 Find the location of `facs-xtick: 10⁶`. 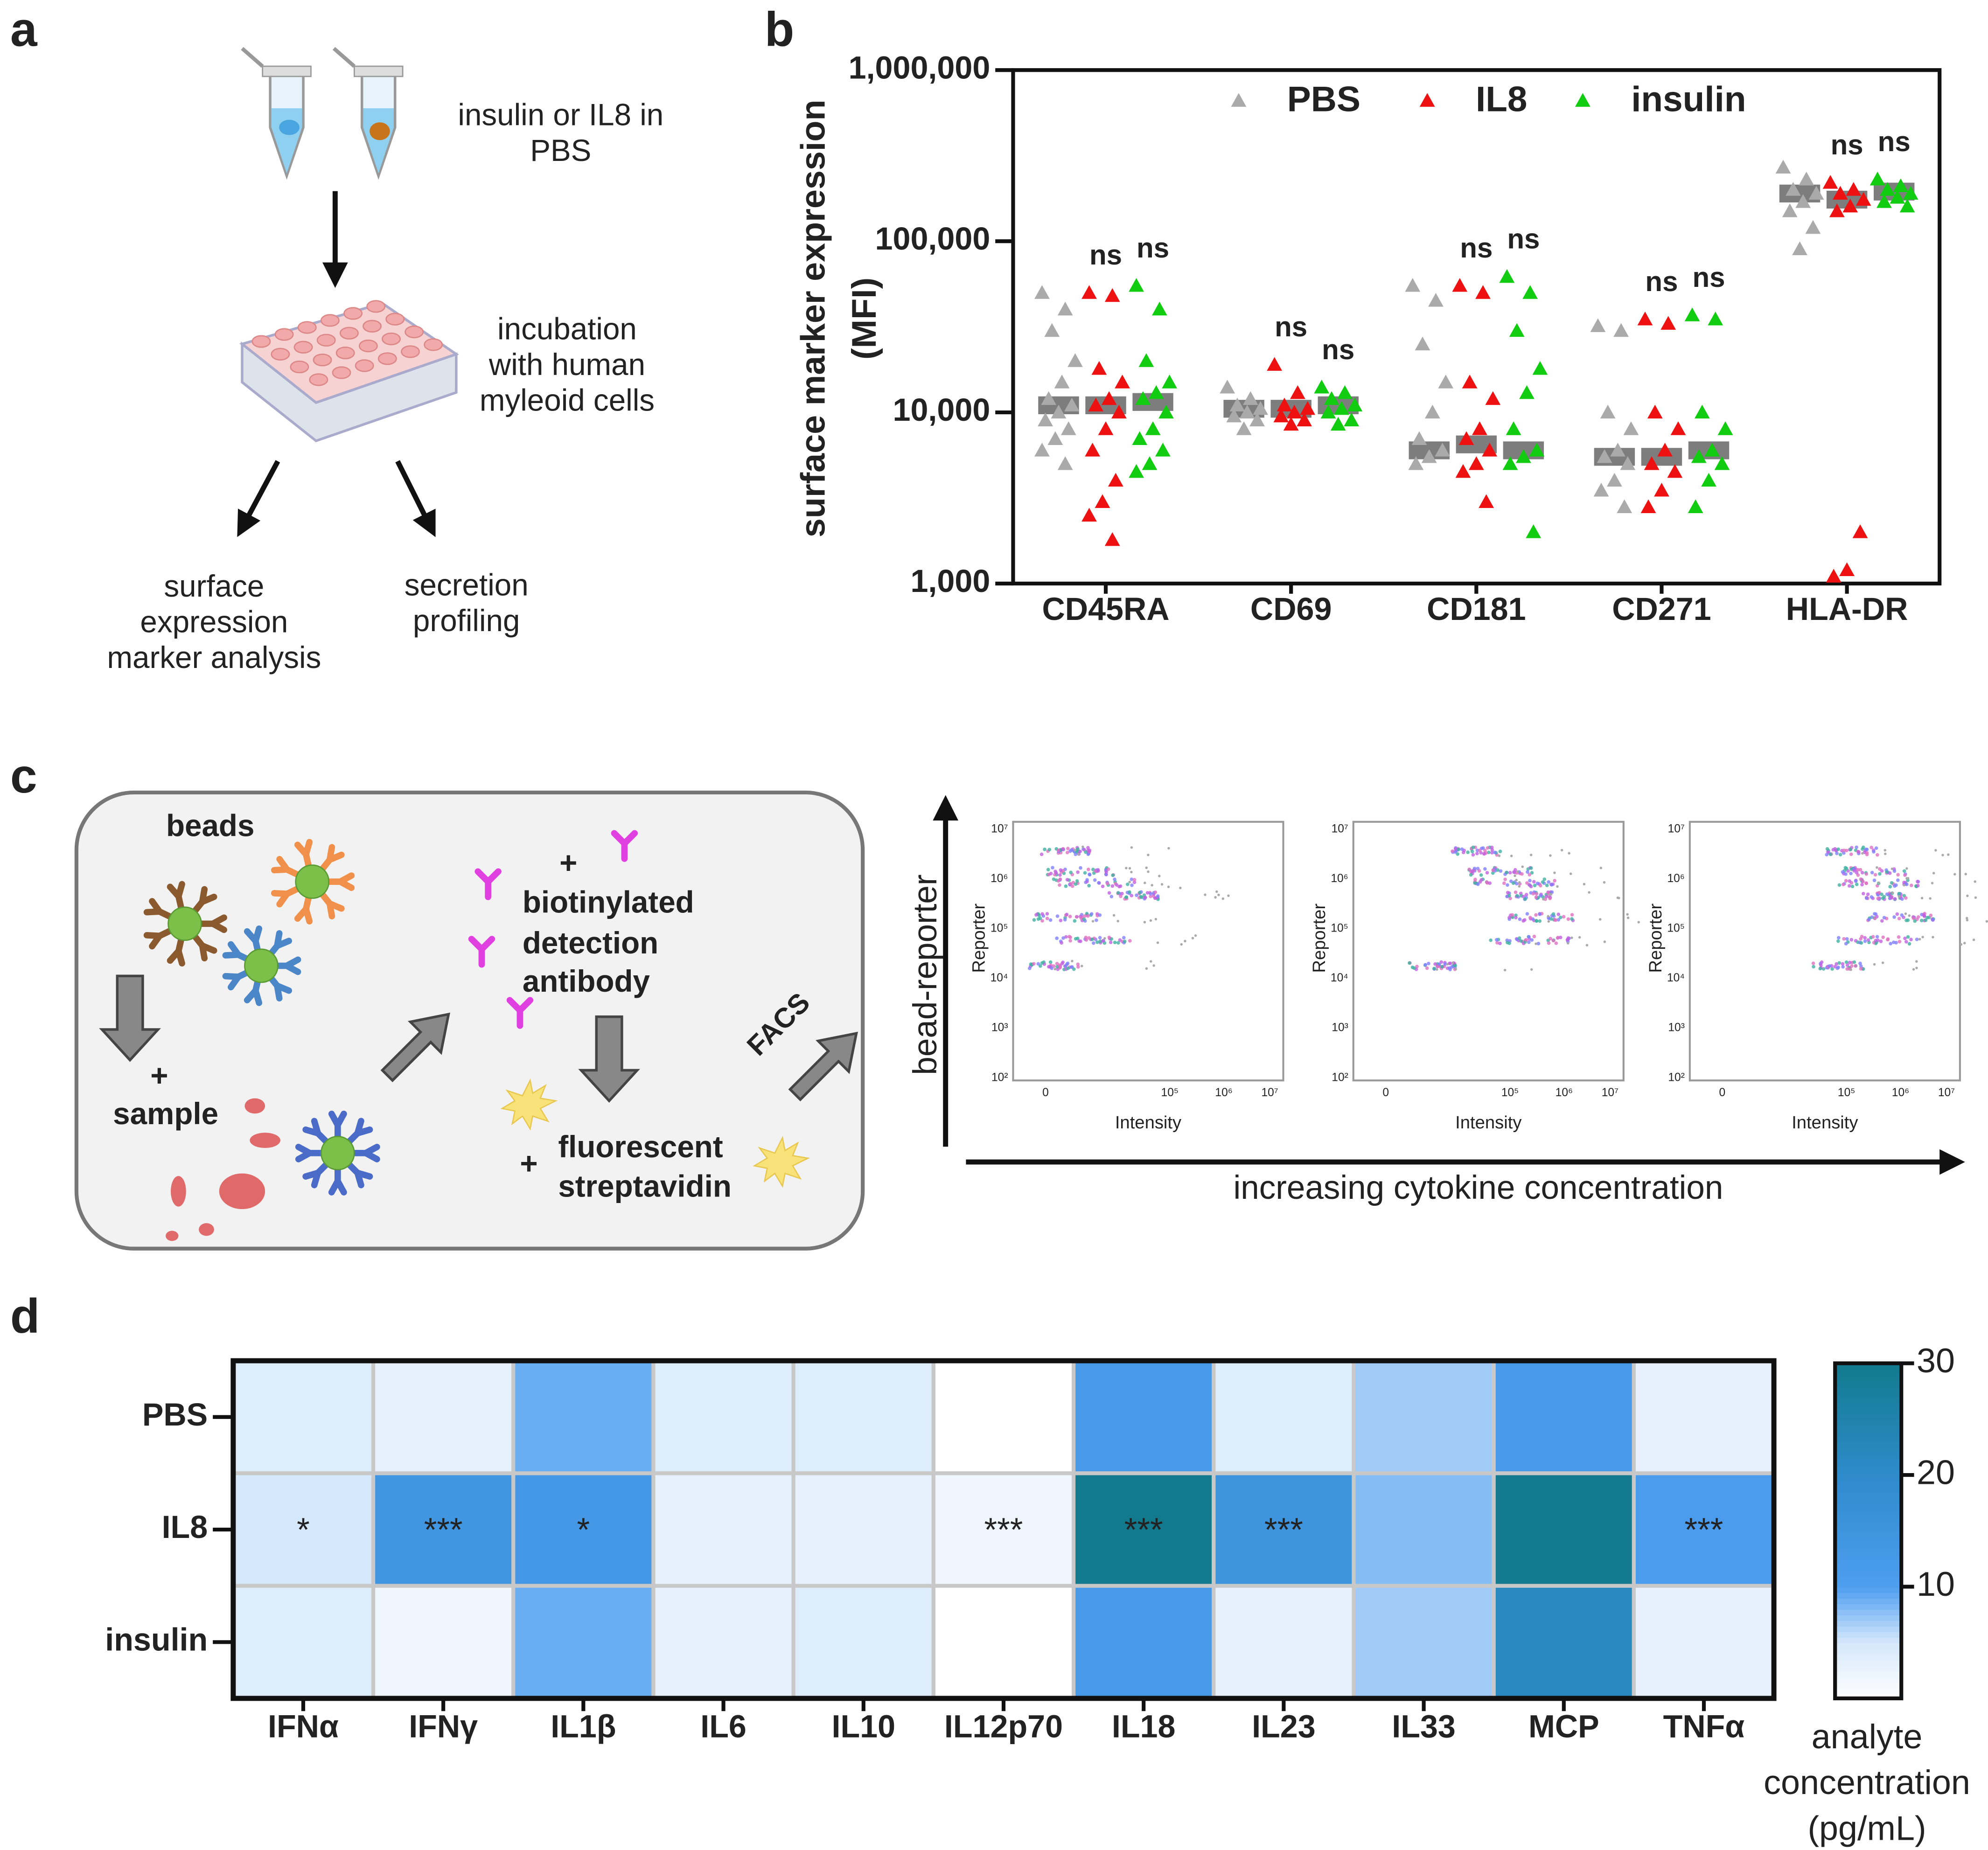

facs-xtick: 10⁶ is located at coordinates (1223, 1092).